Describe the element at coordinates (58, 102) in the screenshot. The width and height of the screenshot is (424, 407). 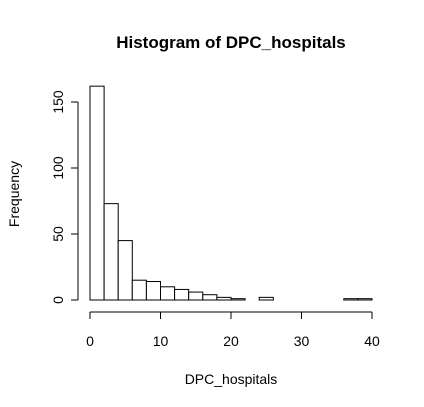
I see `y-tick-label-3: 150` at that location.